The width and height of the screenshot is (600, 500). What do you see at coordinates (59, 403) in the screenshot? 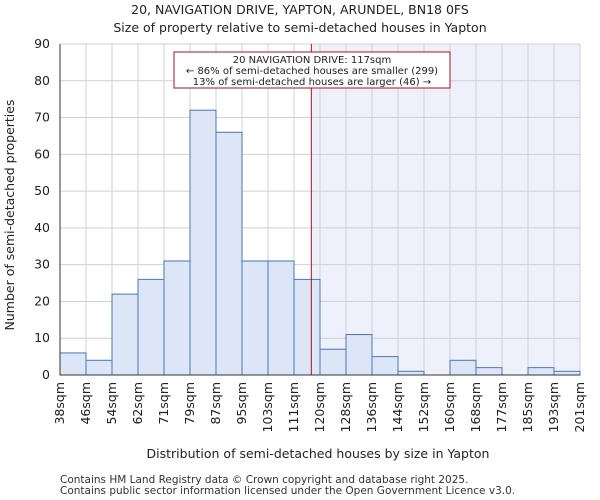
I see `x-tick-label: 38sqm` at bounding box center [59, 403].